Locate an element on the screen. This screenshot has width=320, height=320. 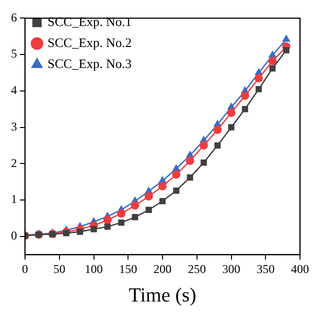
legend-label: SCC_Exp. No.1 is located at coordinates (90, 21).